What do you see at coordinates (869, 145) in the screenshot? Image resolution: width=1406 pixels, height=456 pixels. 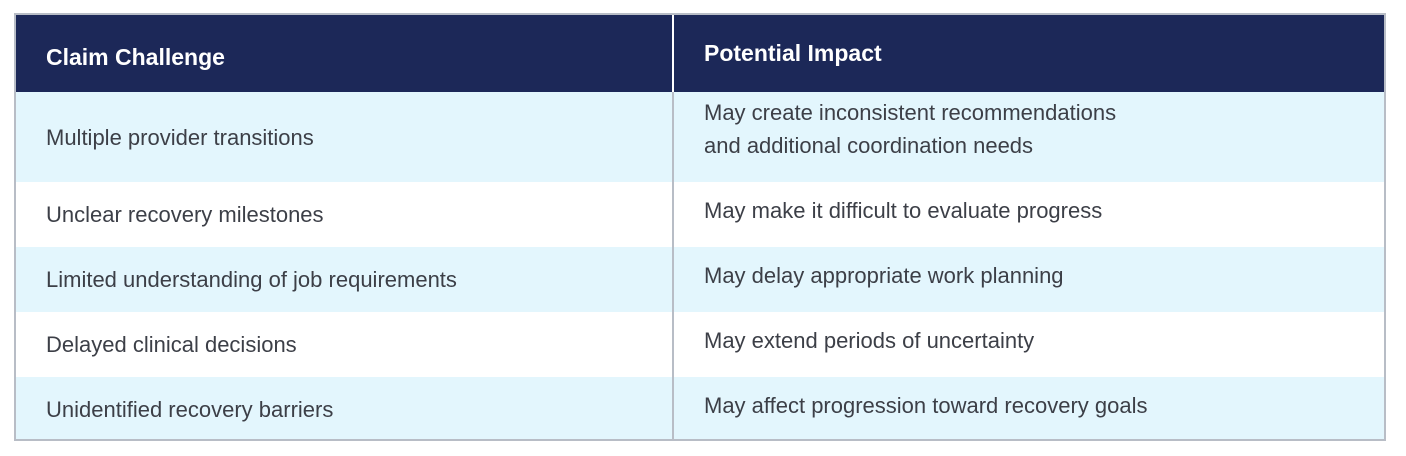 I see `impact-line-2: and additional coordination needs` at bounding box center [869, 145].